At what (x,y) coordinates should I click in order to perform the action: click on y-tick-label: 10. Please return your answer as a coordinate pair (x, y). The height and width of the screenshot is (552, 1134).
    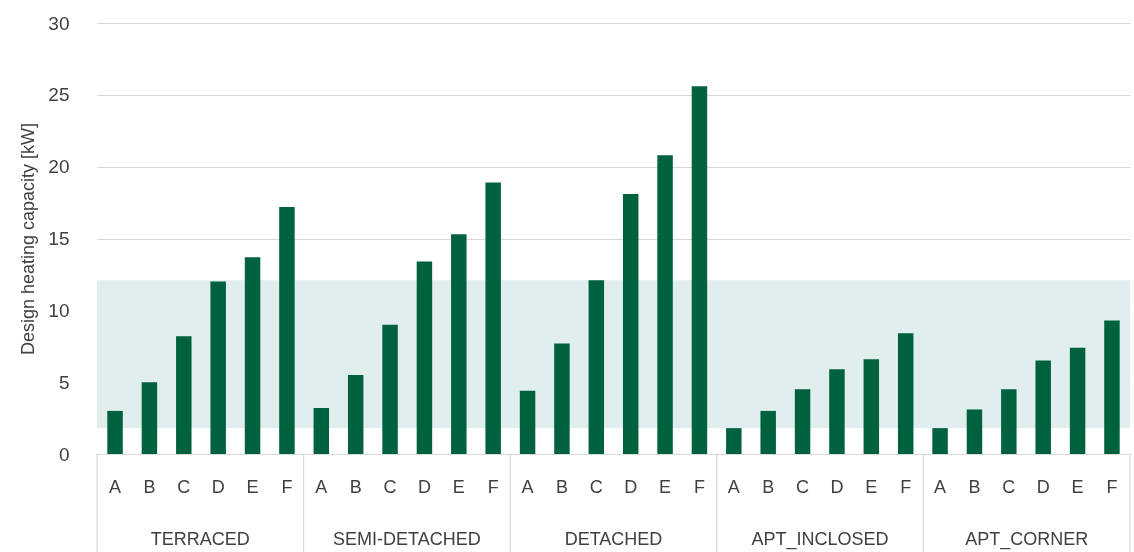
    Looking at the image, I should click on (59, 310).